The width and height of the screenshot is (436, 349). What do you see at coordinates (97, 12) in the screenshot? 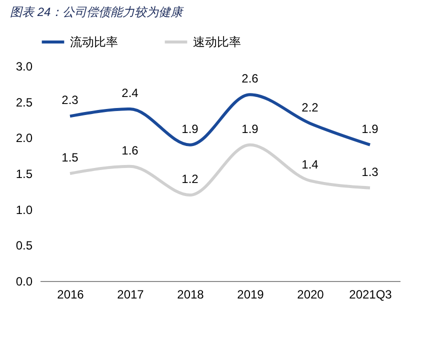
I see `chart-title: 图表 24：公司偿债能力较为健康` at bounding box center [97, 12].